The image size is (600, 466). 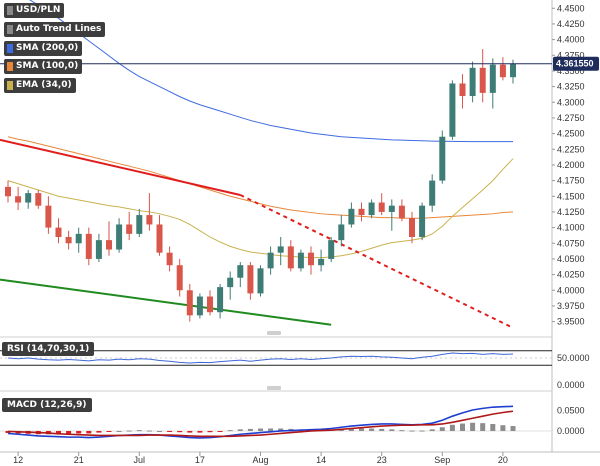 I want to click on price-tick-label: 4.1500, so click(x=571, y=196).